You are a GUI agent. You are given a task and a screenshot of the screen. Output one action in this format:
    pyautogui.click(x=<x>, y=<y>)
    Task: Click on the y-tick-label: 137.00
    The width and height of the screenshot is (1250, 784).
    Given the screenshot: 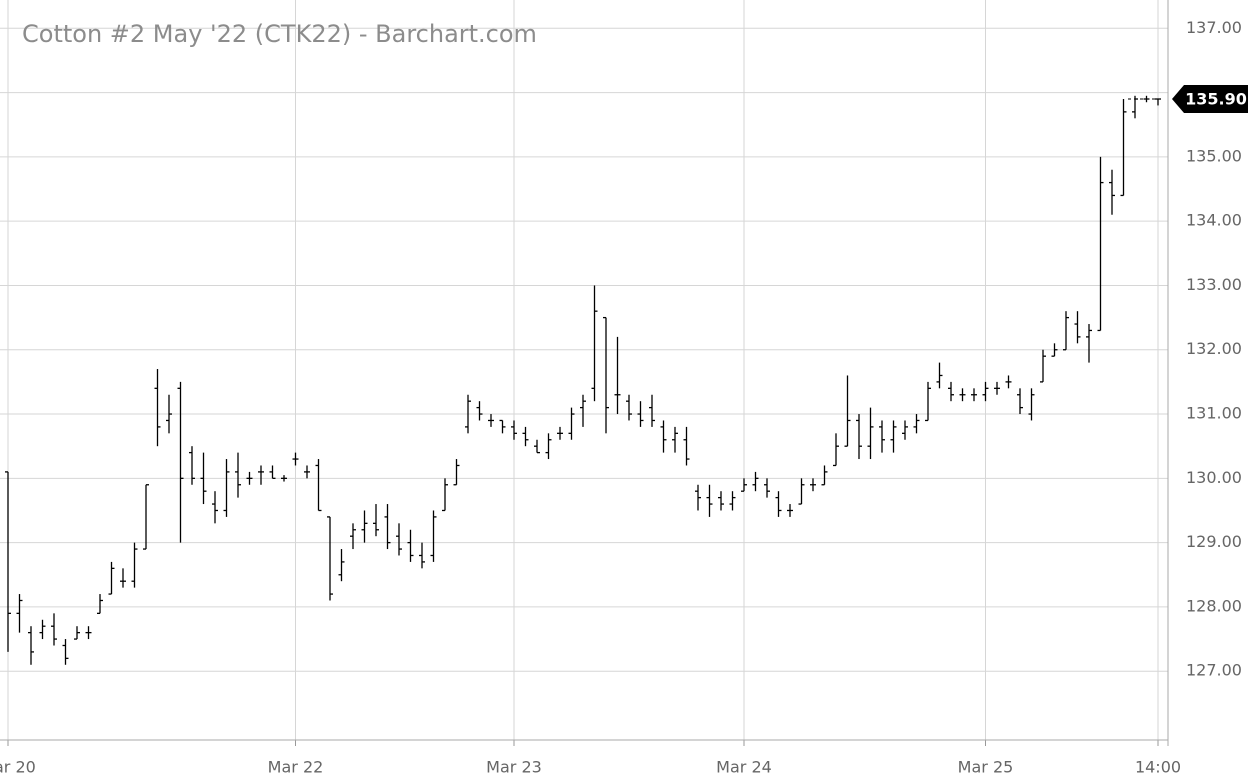 What is the action you would take?
    pyautogui.click(x=1214, y=27)
    